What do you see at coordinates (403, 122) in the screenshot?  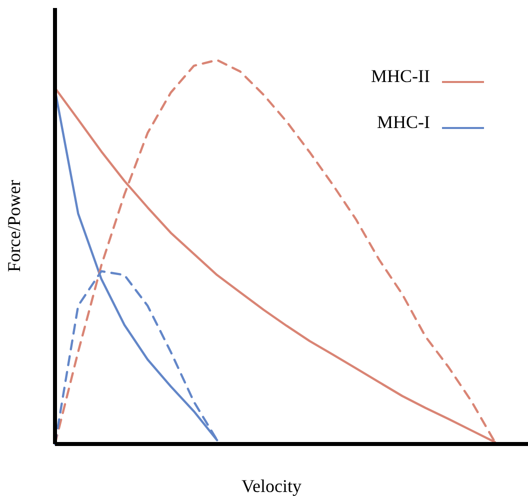 I see `legend-label: MHC-I` at bounding box center [403, 122].